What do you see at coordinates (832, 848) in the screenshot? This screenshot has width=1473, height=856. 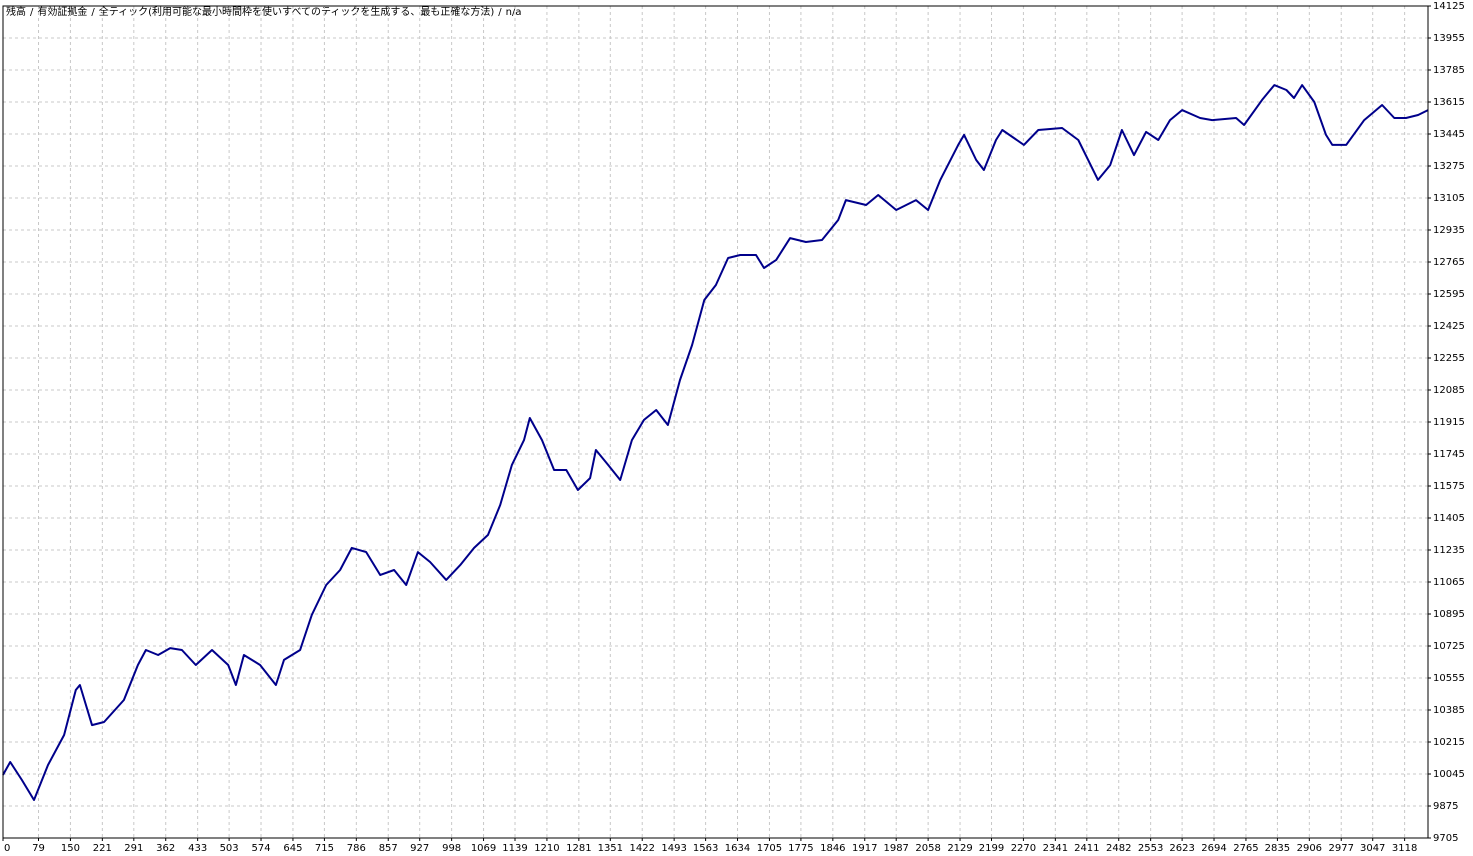 I see `x-tick-label: 1846` at bounding box center [832, 848].